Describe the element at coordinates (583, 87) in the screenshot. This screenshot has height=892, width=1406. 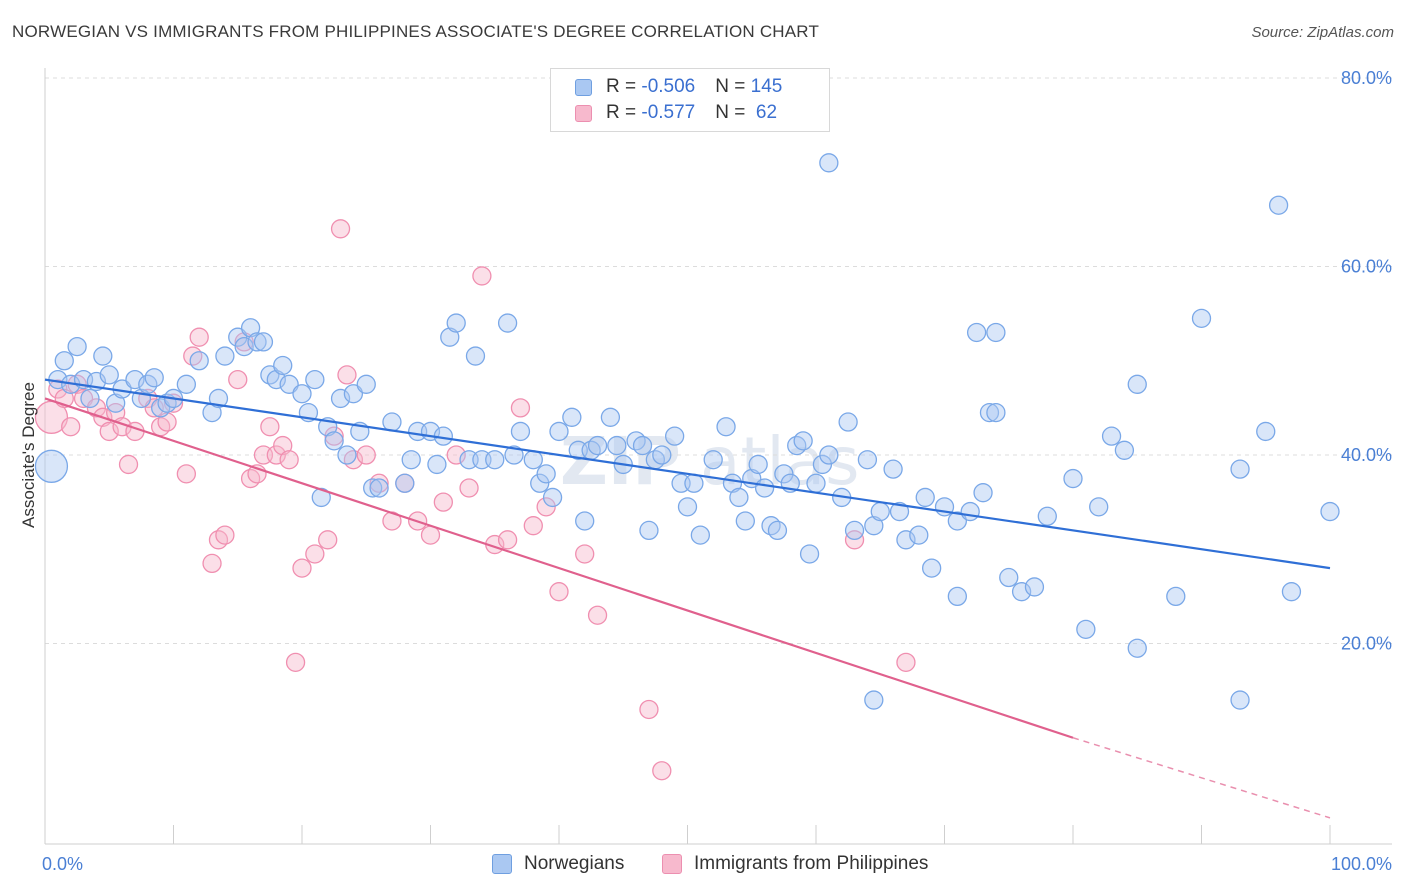
I see `legend-swatch-norwegians` at that location.